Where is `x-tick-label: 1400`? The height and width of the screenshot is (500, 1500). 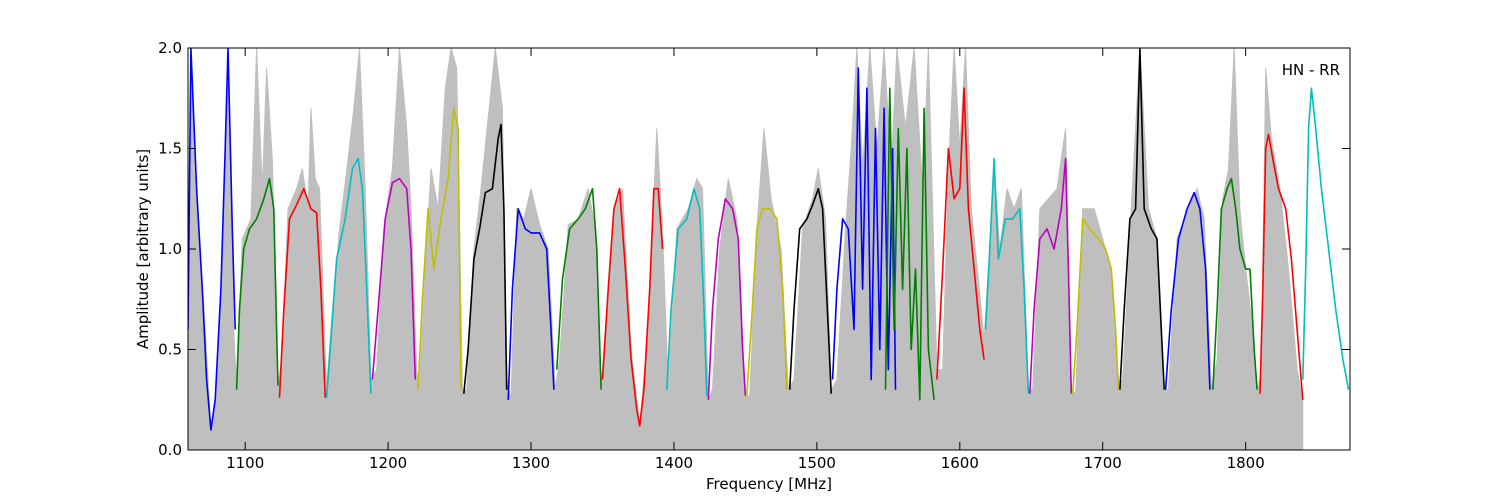 x-tick-label: 1400 is located at coordinates (674, 463).